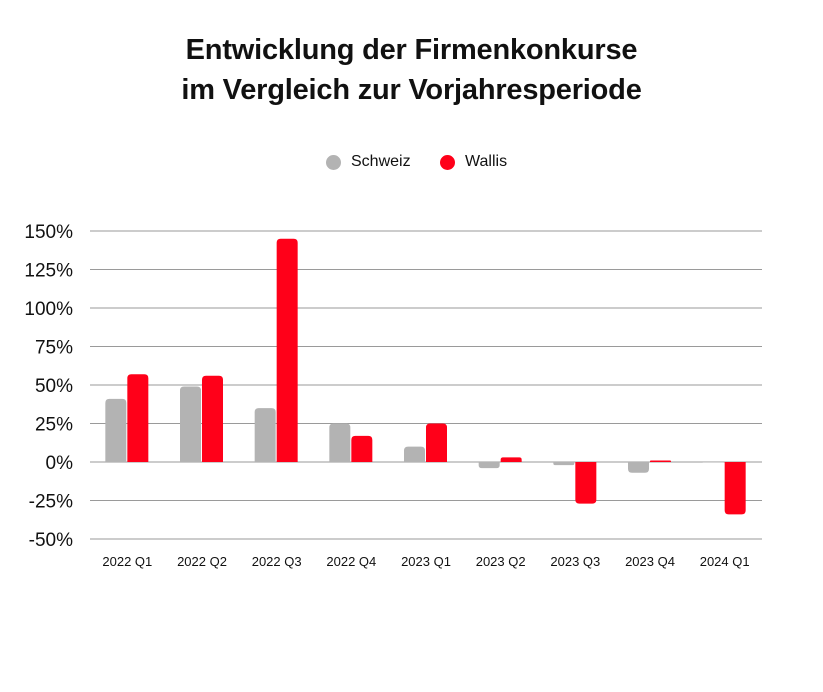 This screenshot has width=823, height=692. I want to click on chart-legend: Schweiz Wallis, so click(411, 165).